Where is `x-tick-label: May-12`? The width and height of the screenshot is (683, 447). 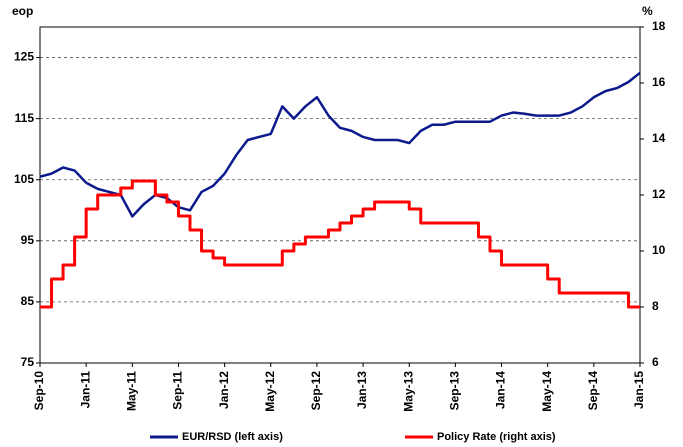
x-tick-label: May-12 is located at coordinates (270, 391).